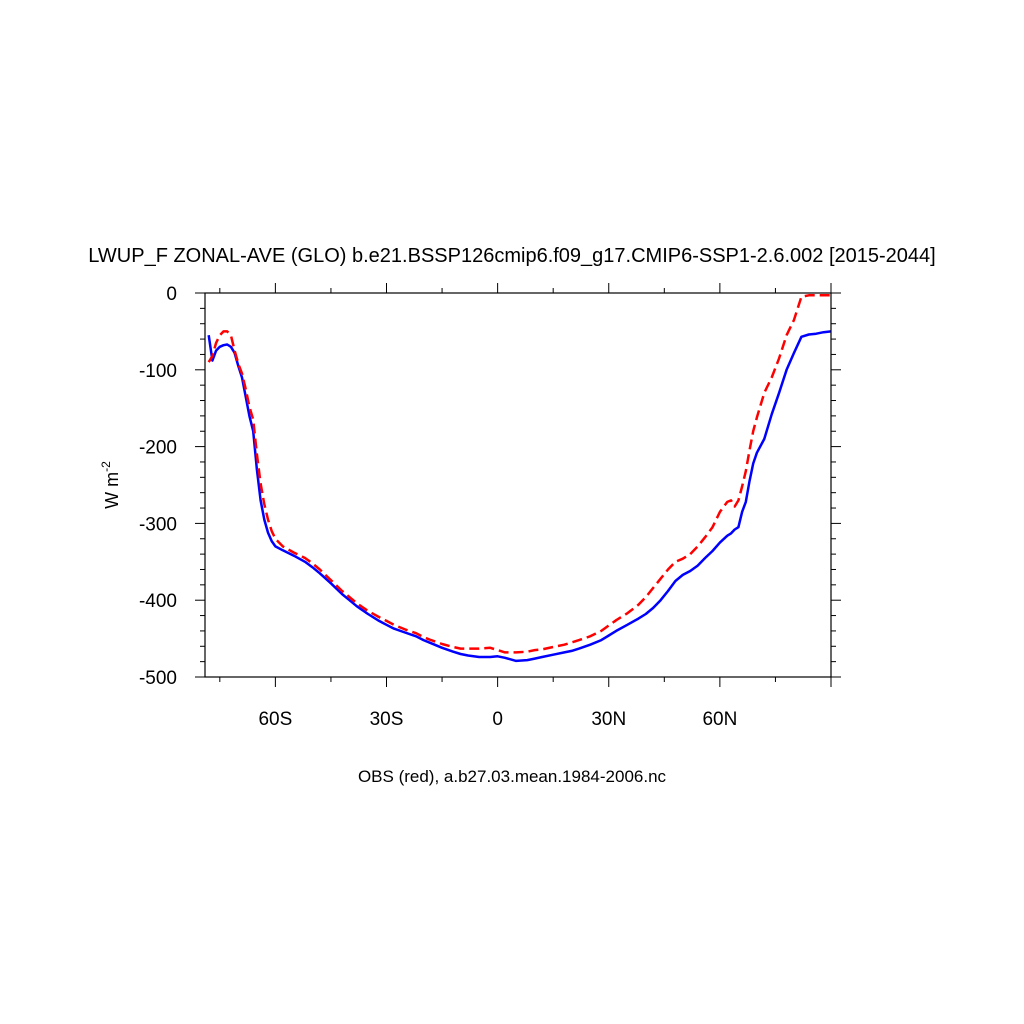 The height and width of the screenshot is (1024, 1024). I want to click on y-tick-label: -100, so click(158, 371).